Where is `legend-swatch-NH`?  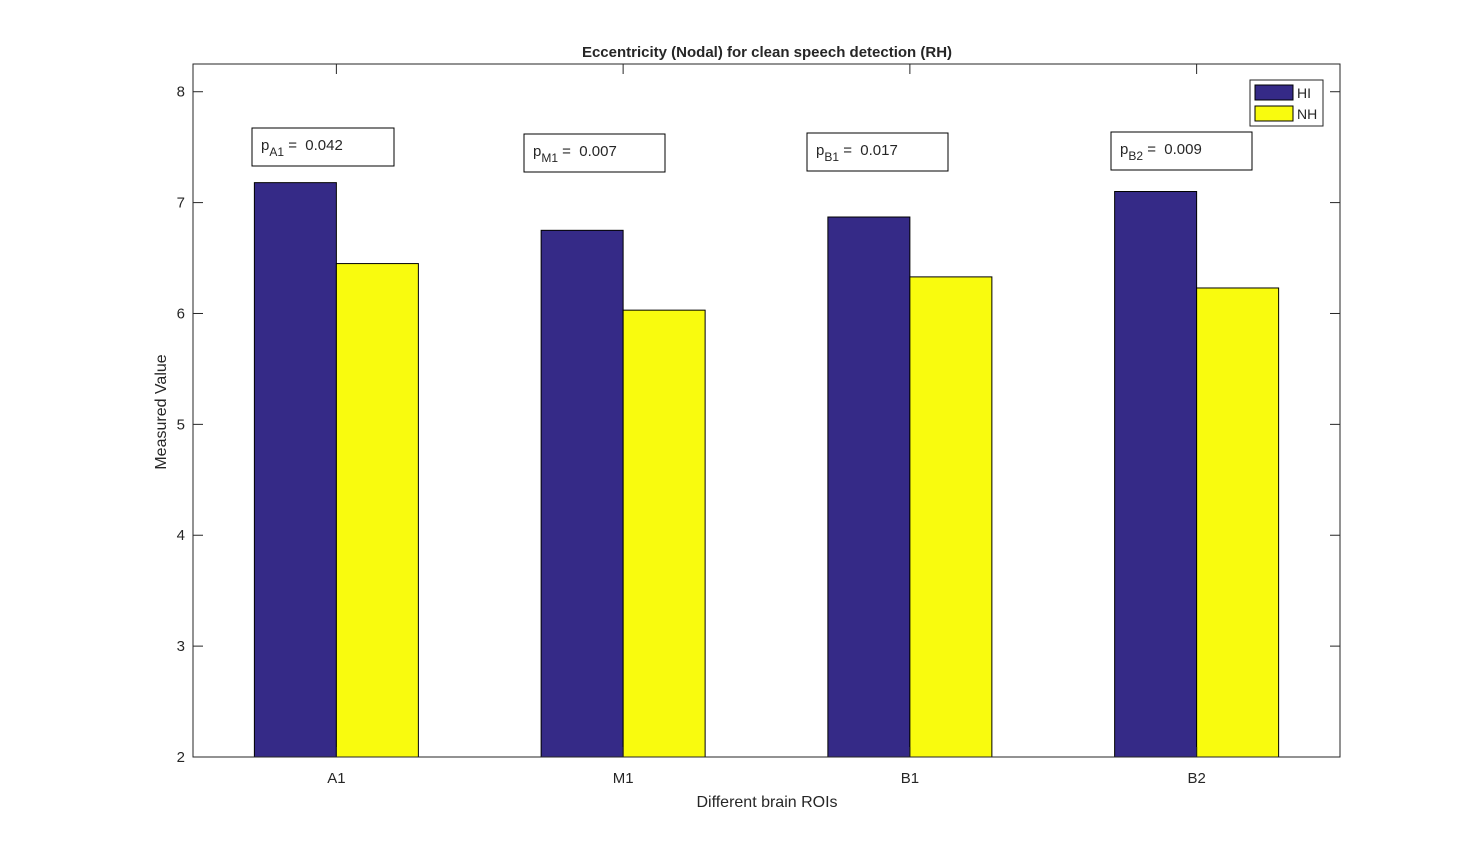
legend-swatch-NH is located at coordinates (1274, 113).